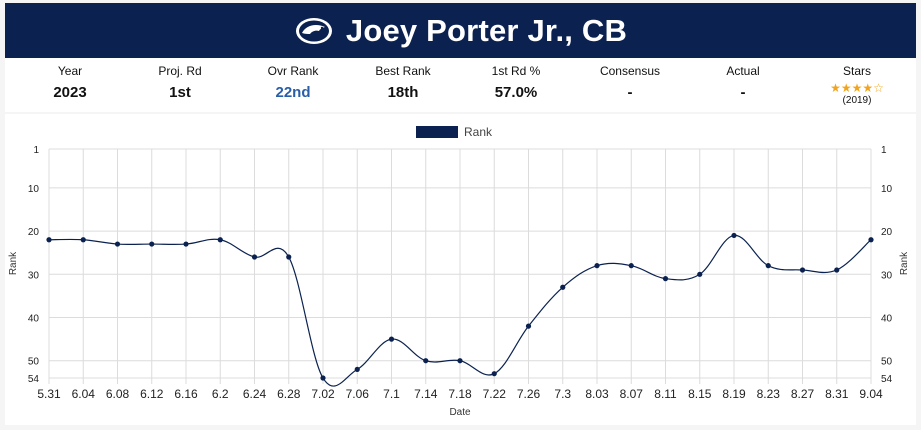  I want to click on y-axis-title-right: Rank, so click(904, 263).